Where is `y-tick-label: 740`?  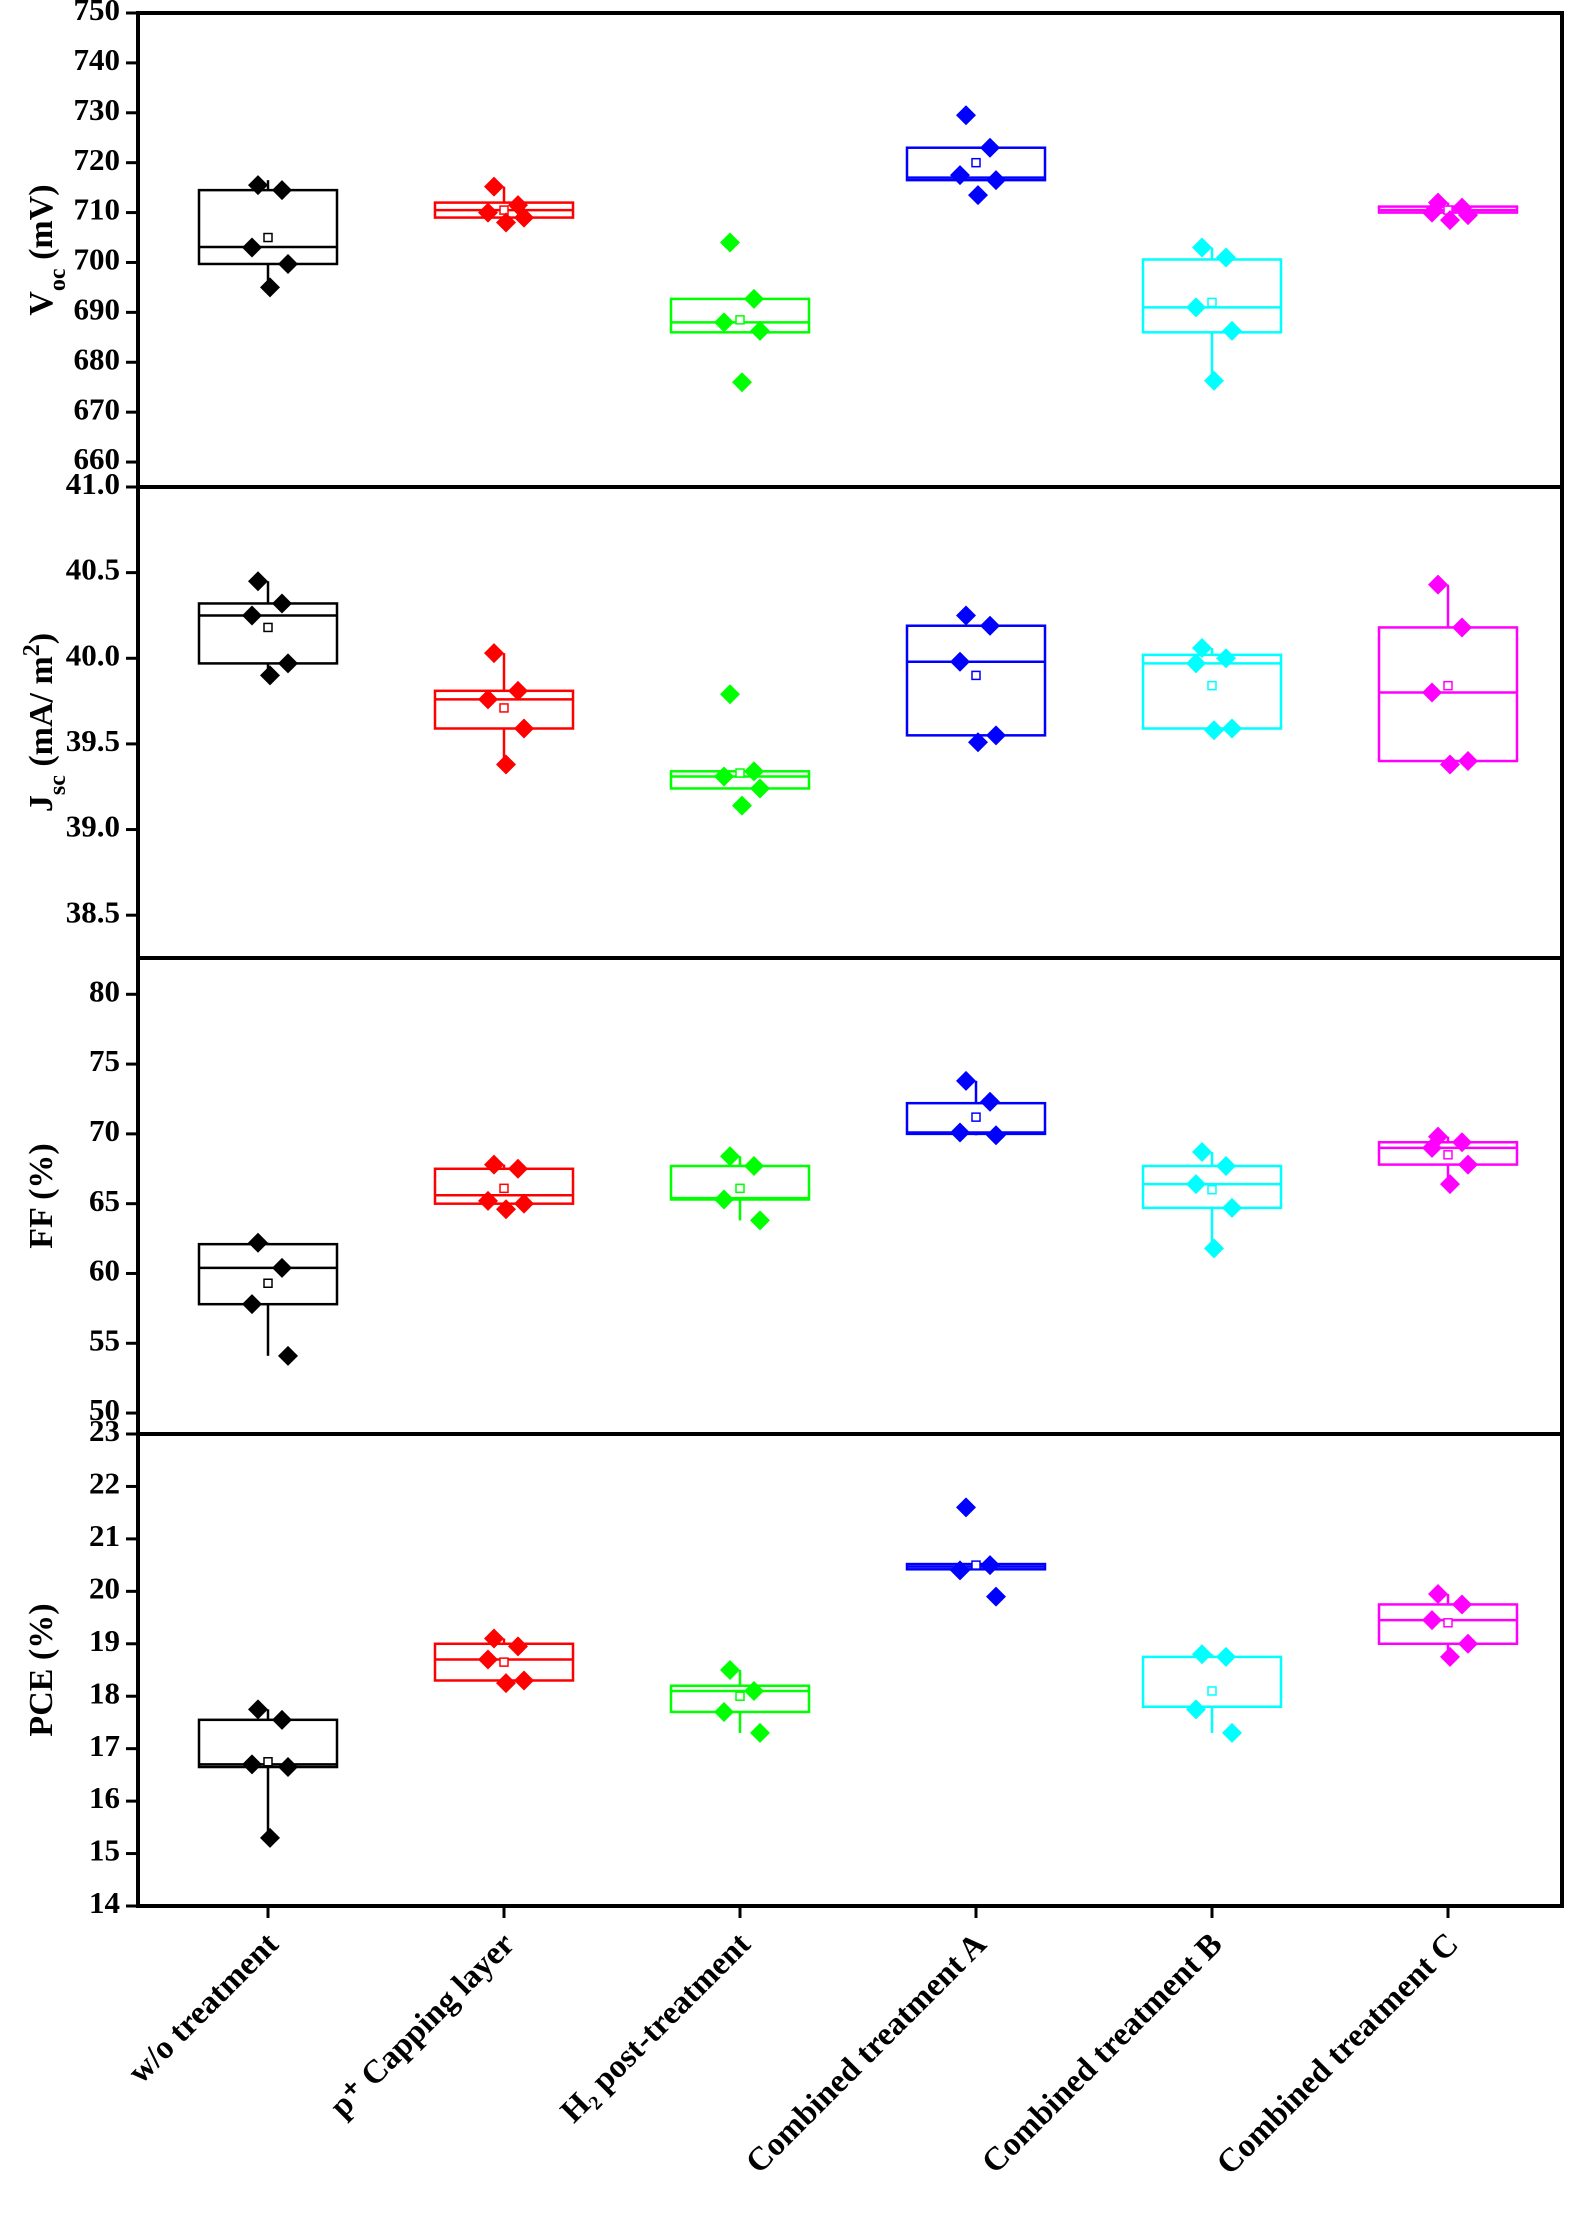
y-tick-label: 740 is located at coordinates (97, 59).